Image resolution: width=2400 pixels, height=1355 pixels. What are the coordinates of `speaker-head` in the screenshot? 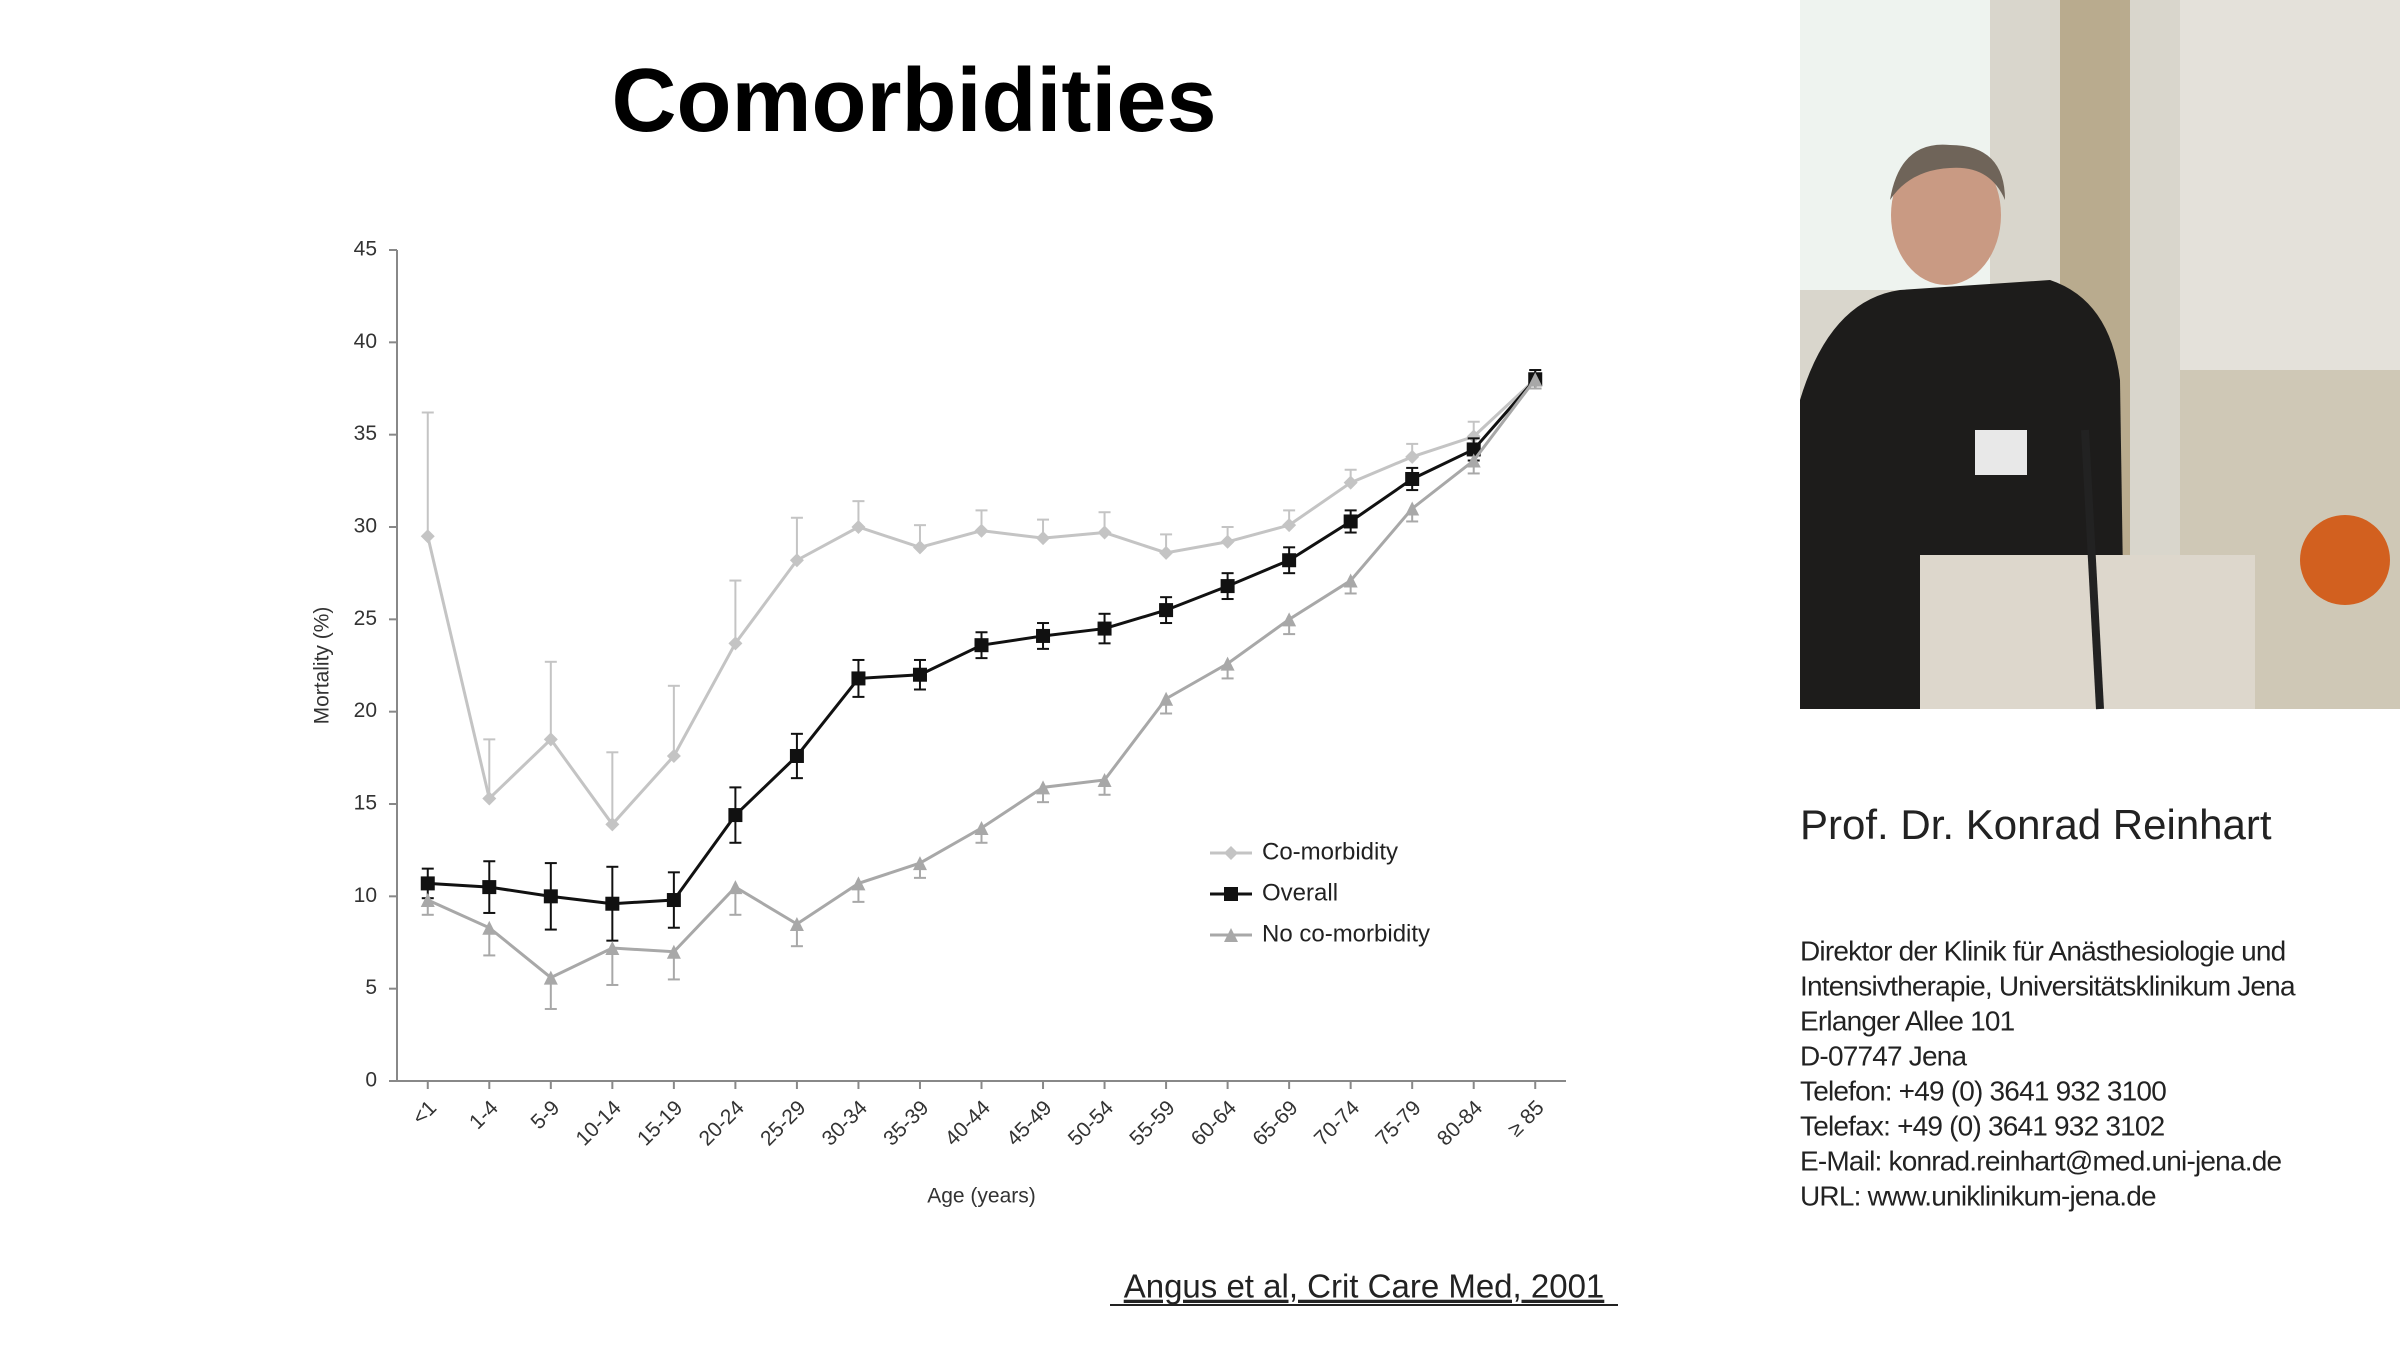 It's located at (1946, 215).